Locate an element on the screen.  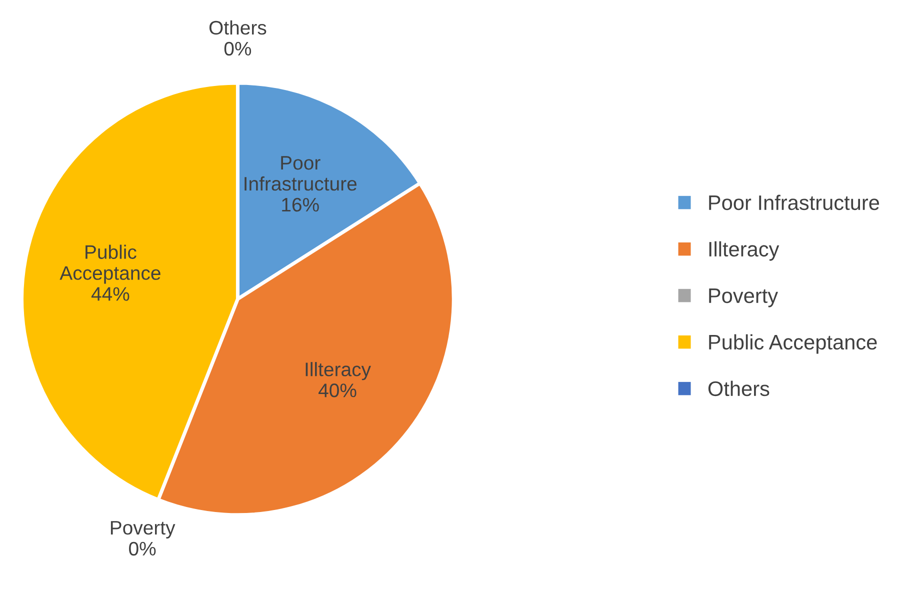
data-label: 40% is located at coordinates (337, 390).